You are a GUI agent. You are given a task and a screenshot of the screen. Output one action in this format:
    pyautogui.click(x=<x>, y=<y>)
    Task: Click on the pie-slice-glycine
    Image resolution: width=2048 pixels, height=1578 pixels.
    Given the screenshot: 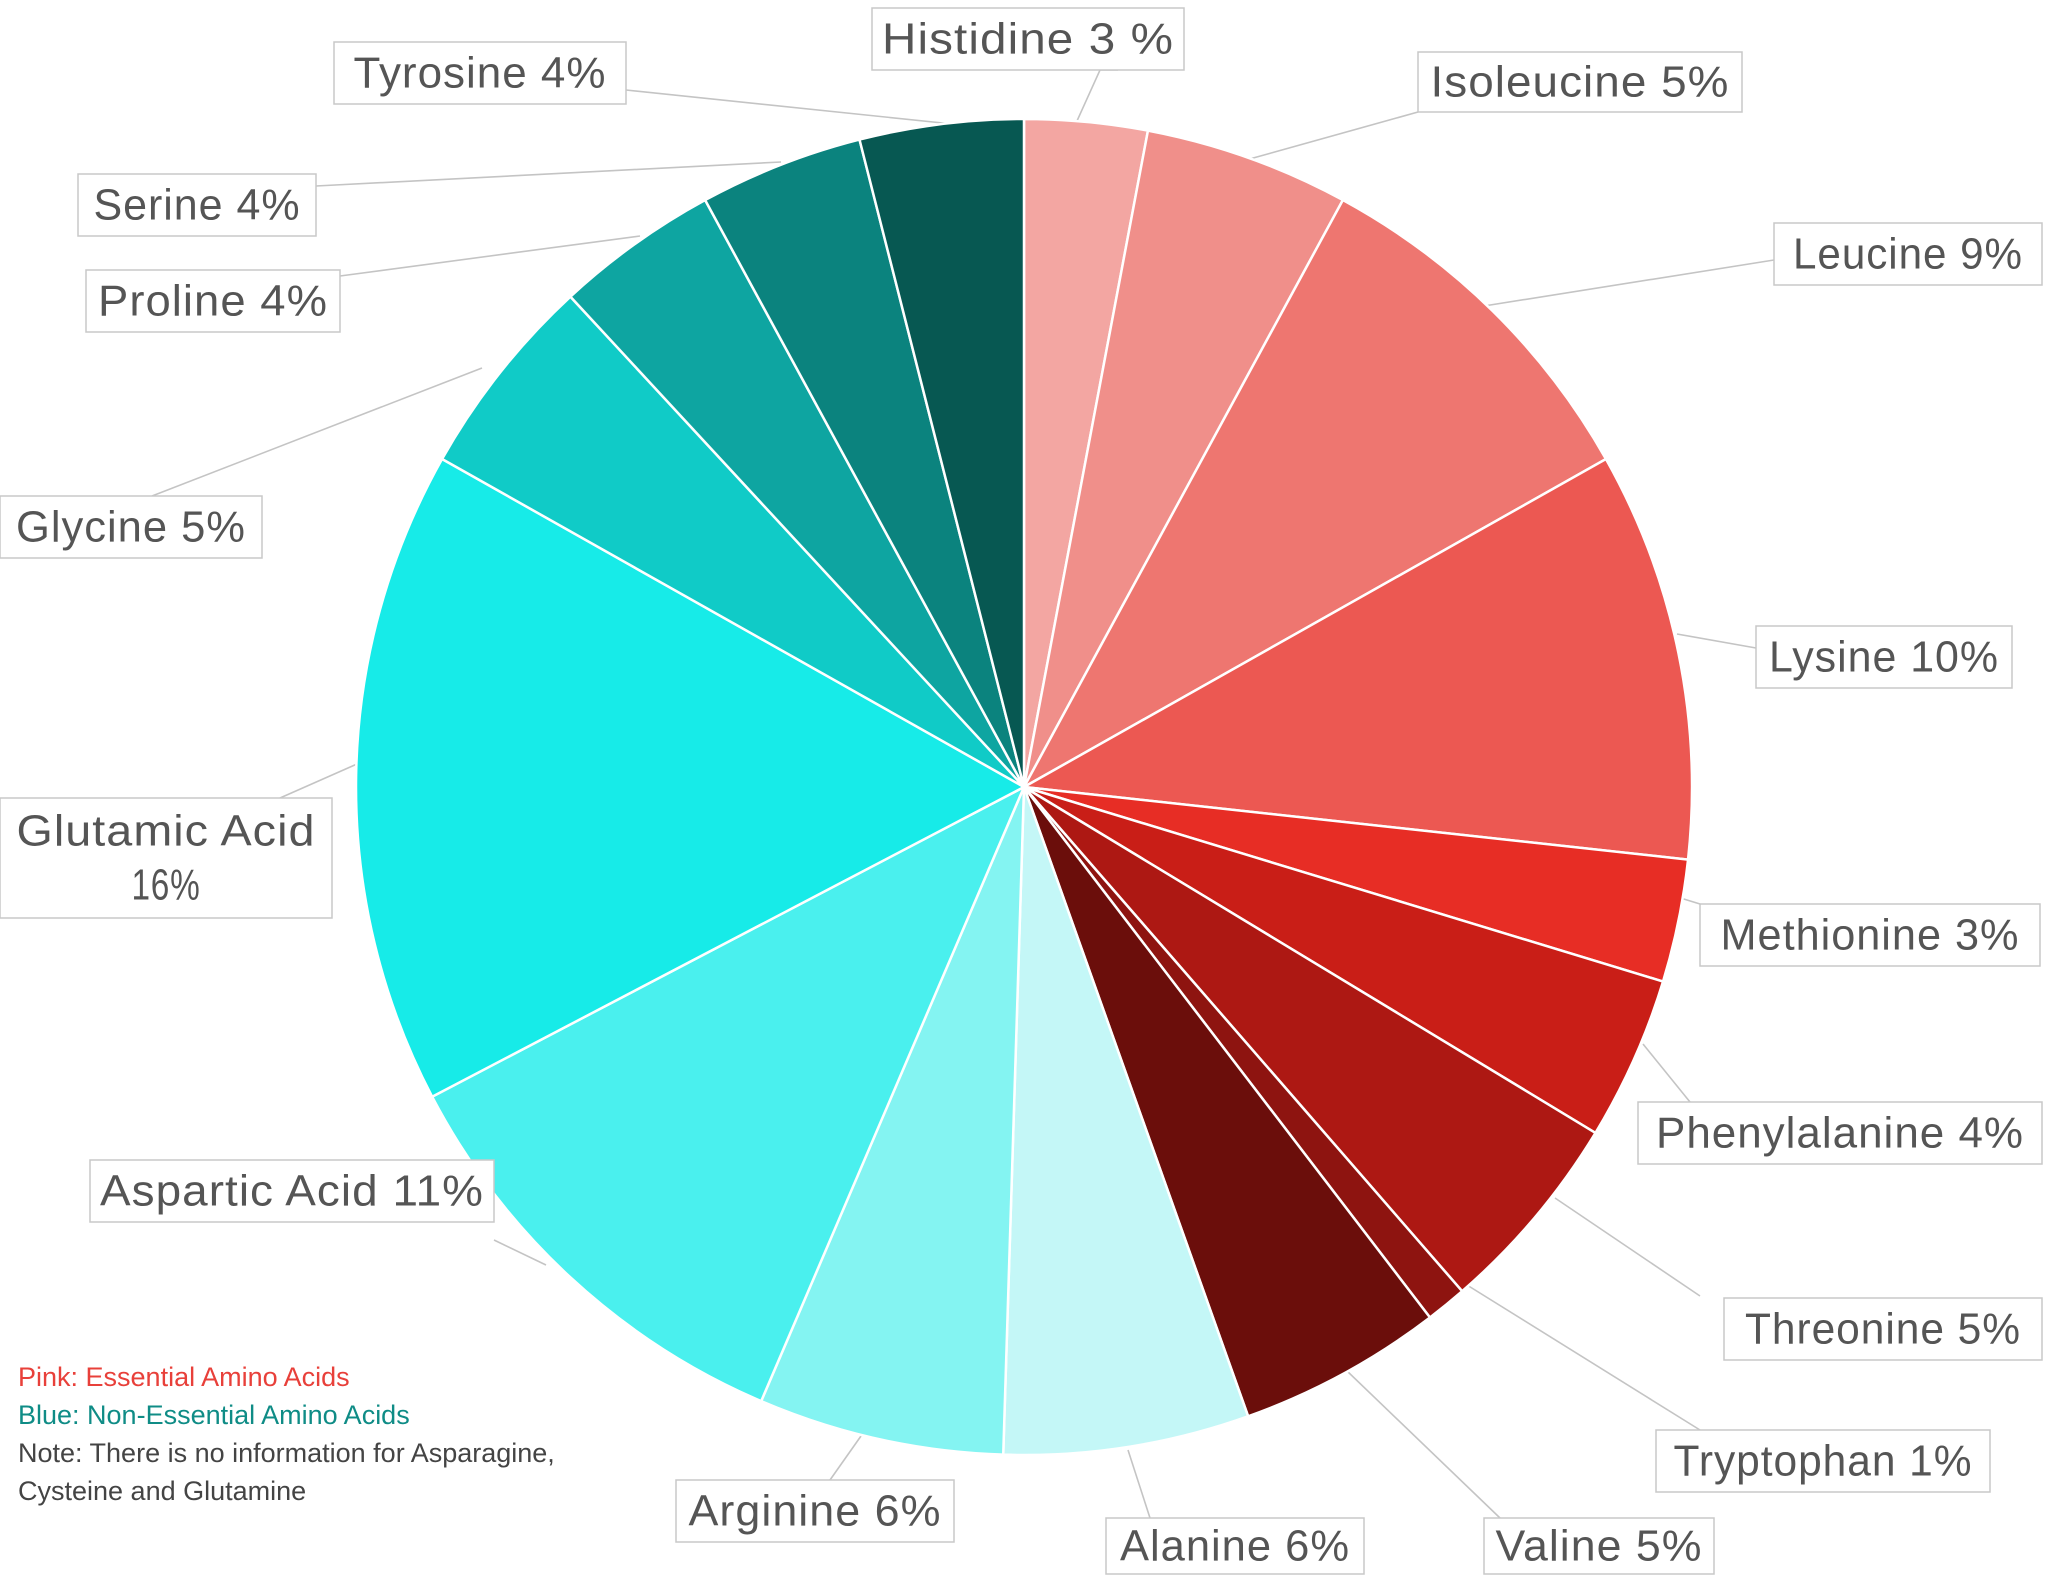 What is the action you would take?
    pyautogui.click(x=732, y=541)
    